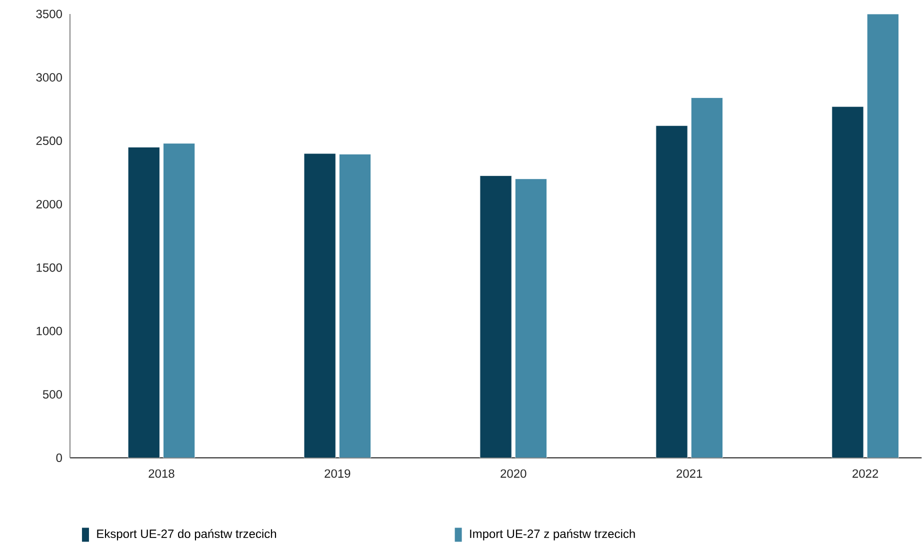 This screenshot has width=922, height=545. Describe the element at coordinates (513, 473) in the screenshot. I see `x-tick-label: 2020` at that location.